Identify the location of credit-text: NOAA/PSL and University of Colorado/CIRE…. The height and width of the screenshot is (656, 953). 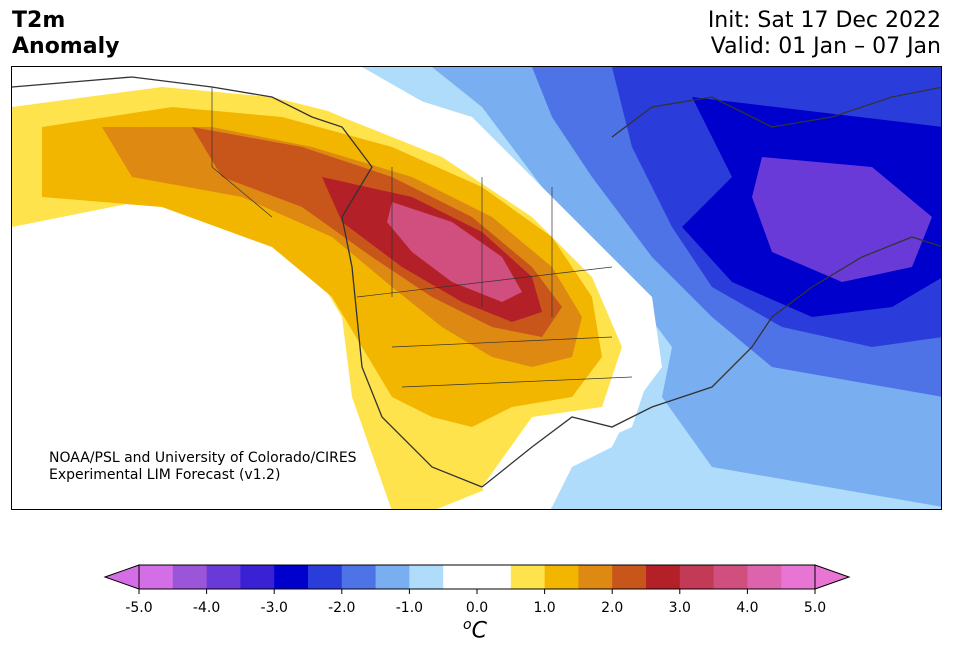
(203, 467).